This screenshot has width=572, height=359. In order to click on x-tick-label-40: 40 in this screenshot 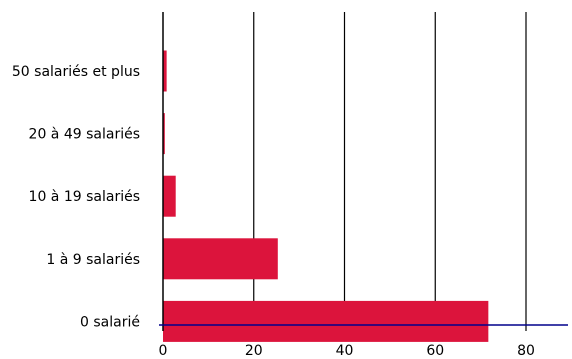, I will do `click(345, 351)`.